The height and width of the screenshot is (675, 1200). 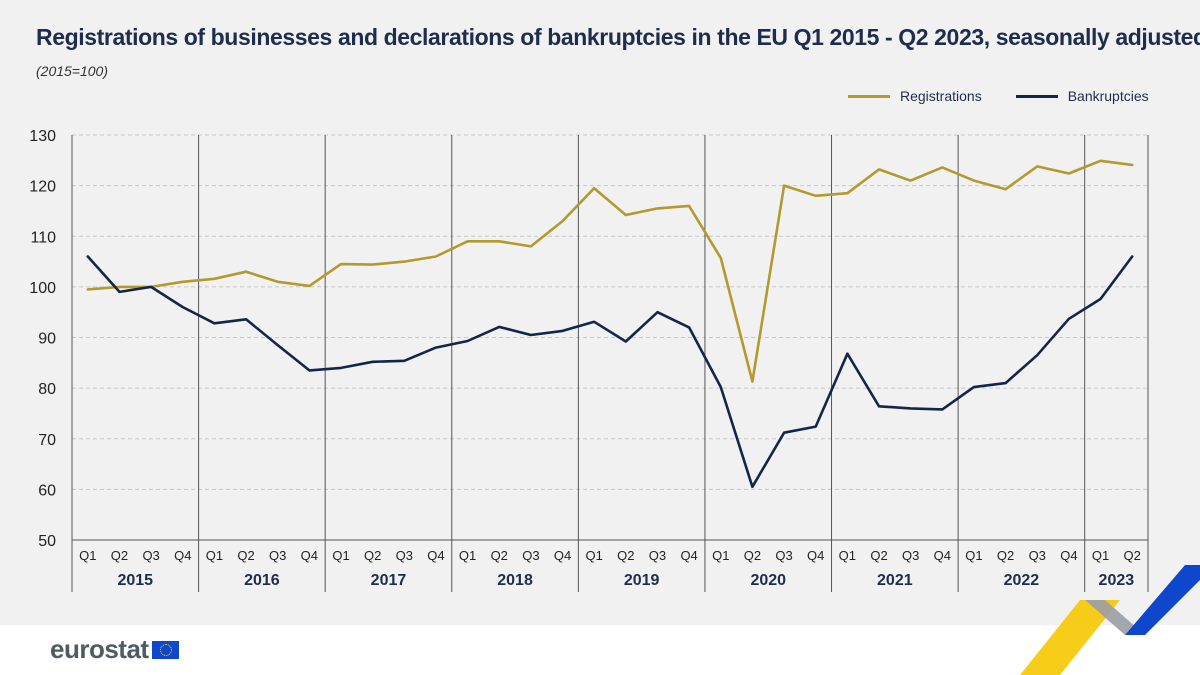 What do you see at coordinates (847, 555) in the screenshot?
I see `x-tick-label-2021Q1: Q1` at bounding box center [847, 555].